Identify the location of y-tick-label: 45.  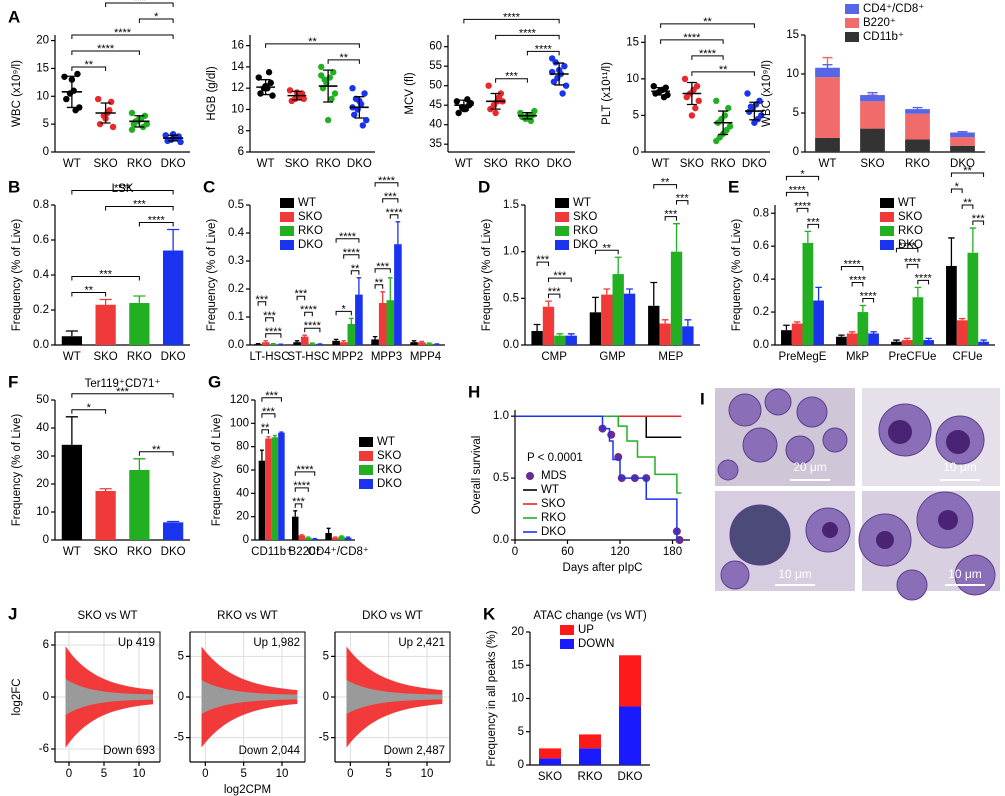
(435, 105).